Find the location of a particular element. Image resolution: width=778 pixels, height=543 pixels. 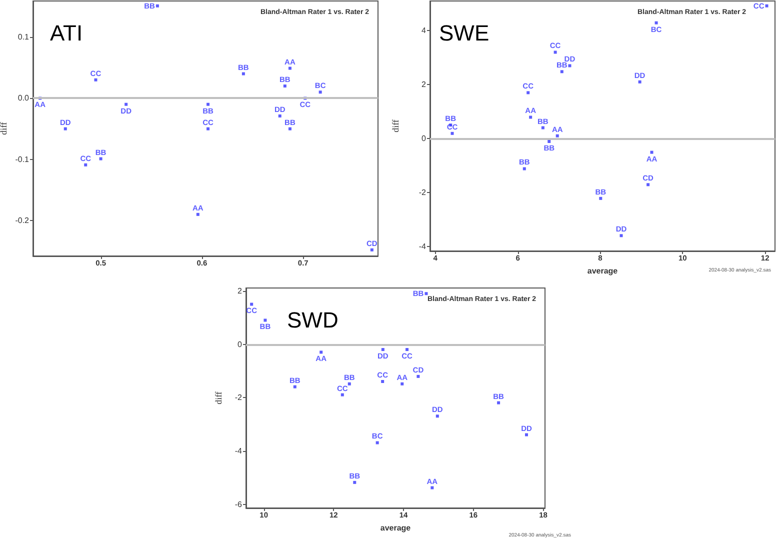

y-tick-label: 4 is located at coordinates (424, 31).